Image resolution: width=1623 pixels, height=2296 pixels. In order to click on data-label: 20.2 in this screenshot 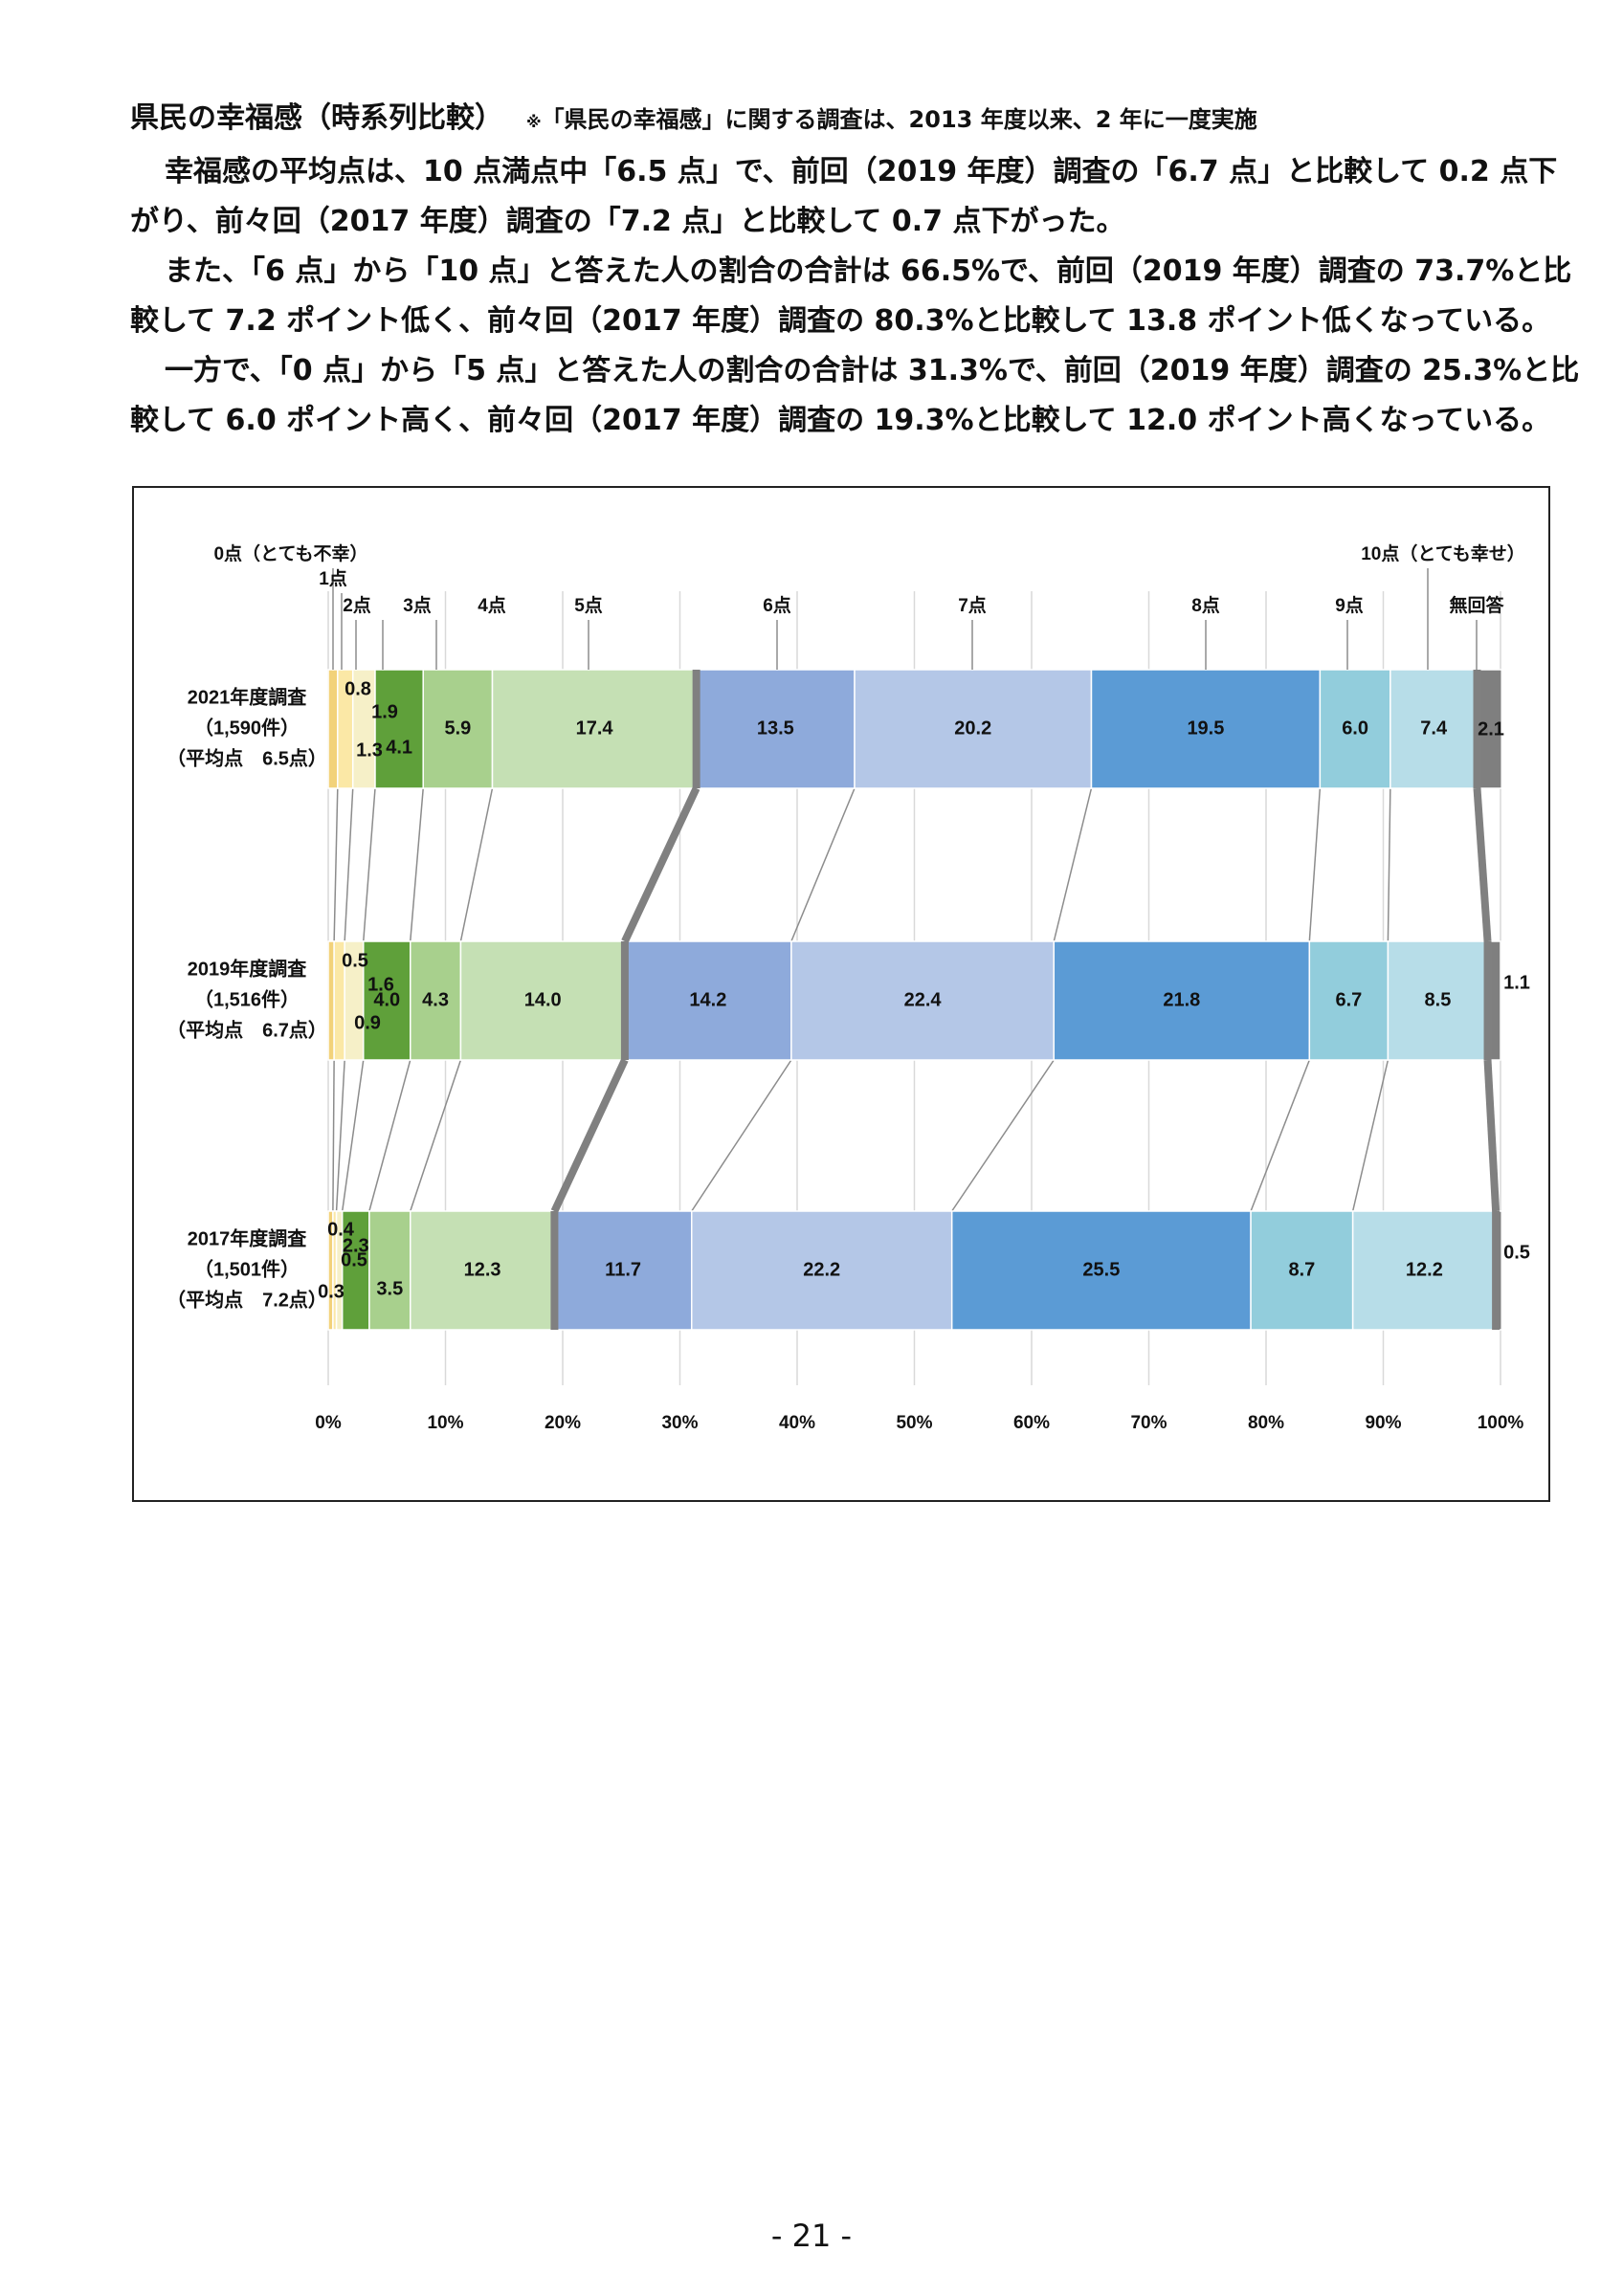, I will do `click(972, 728)`.